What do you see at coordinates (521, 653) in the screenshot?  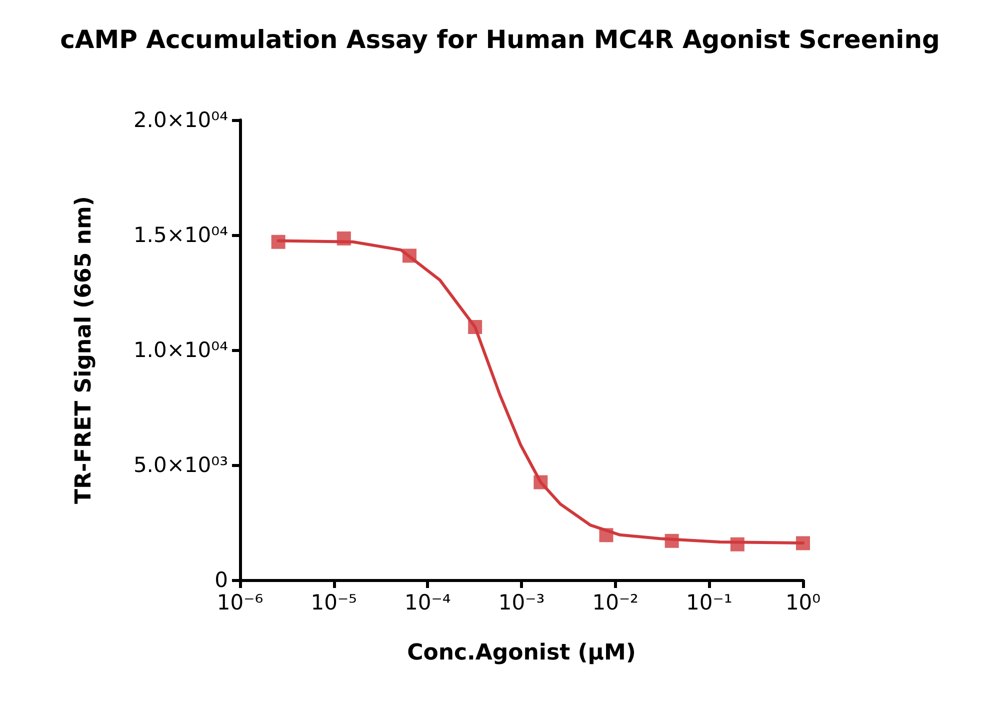 I see `x-axis-title: Conc.Agonist (µM)` at bounding box center [521, 653].